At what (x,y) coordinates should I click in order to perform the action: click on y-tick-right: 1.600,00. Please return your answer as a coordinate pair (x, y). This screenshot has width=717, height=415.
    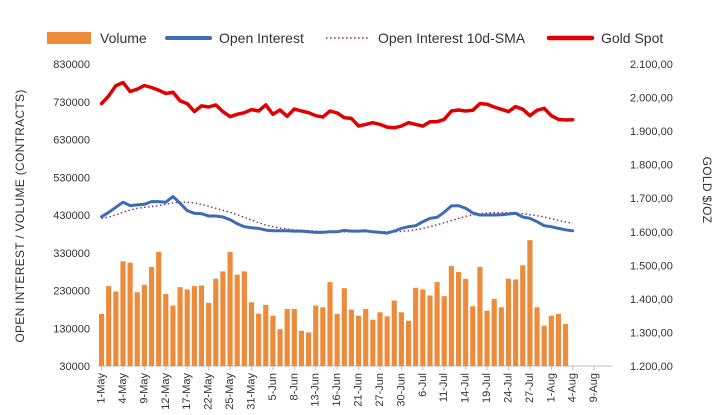
    Looking at the image, I should click on (651, 233).